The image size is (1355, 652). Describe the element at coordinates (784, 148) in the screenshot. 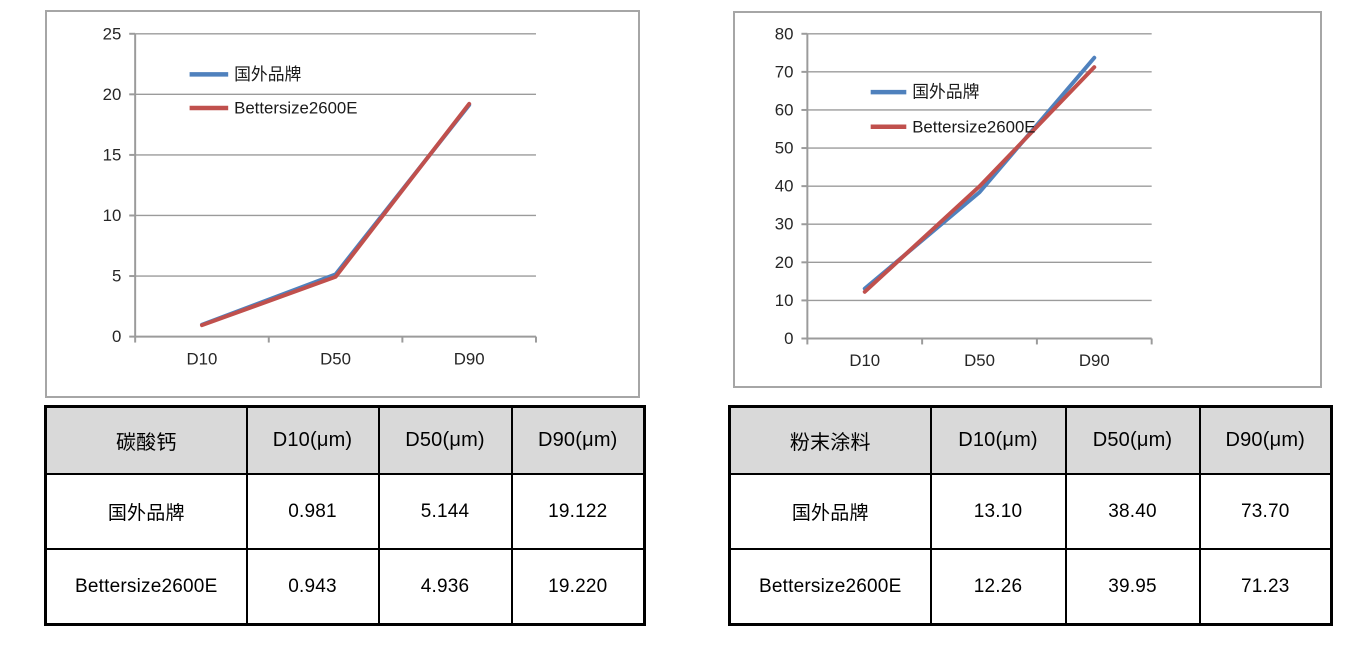

I see `y-tick-label: 50` at that location.